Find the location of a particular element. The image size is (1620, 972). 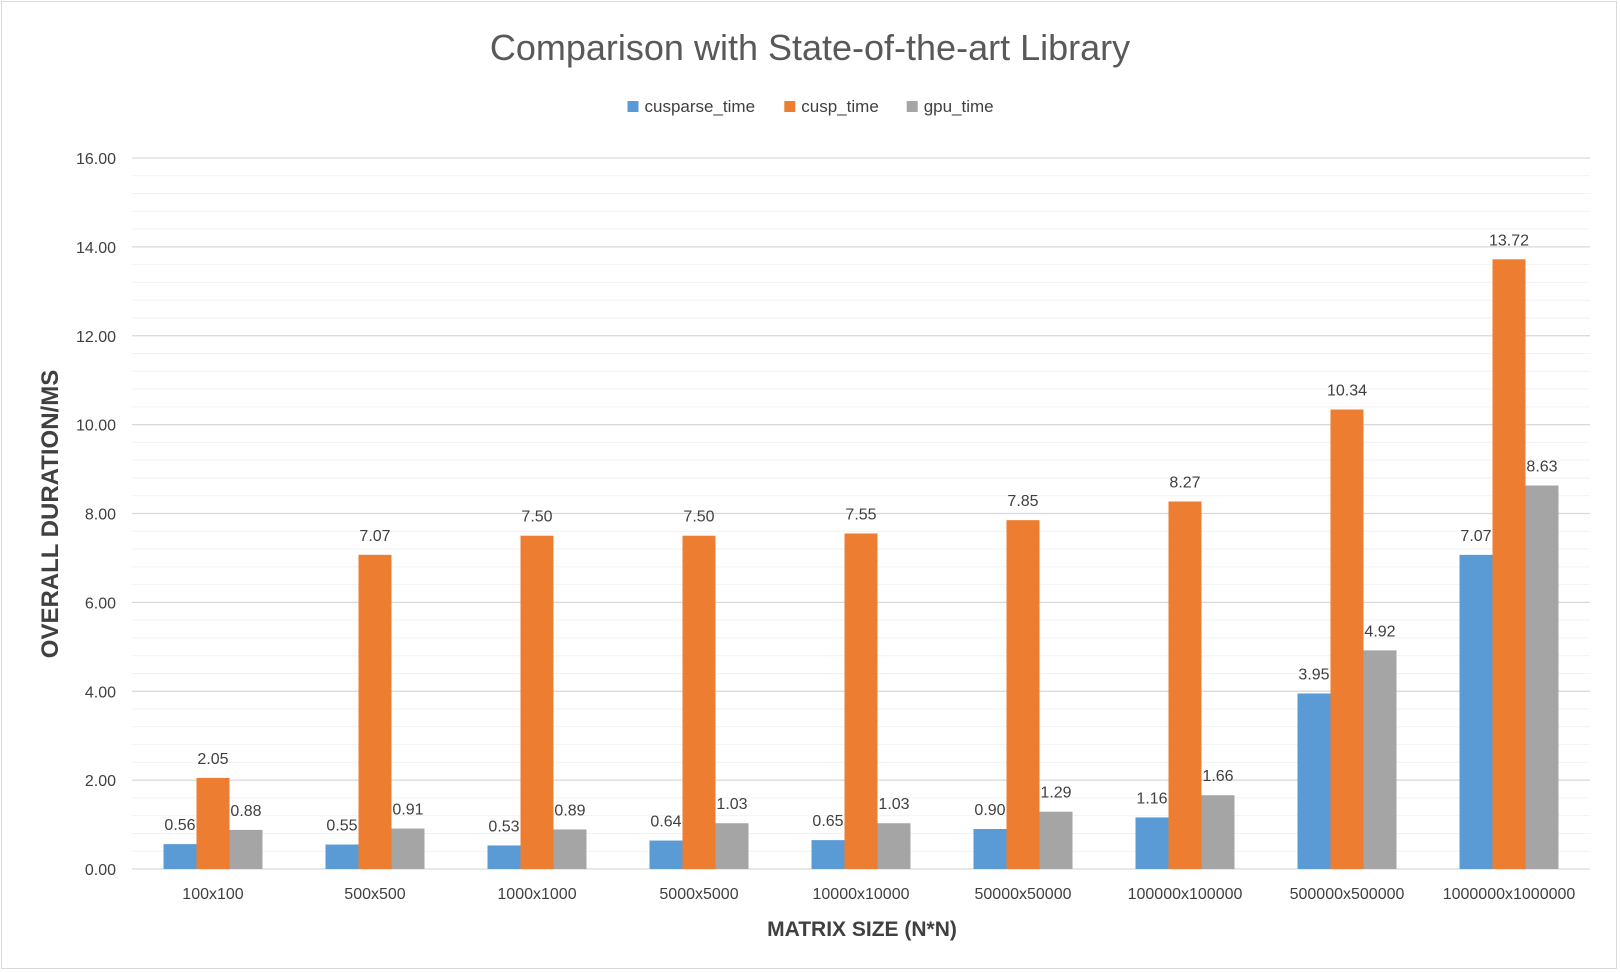

bar-cusparse_time-500x500 is located at coordinates (342, 856).